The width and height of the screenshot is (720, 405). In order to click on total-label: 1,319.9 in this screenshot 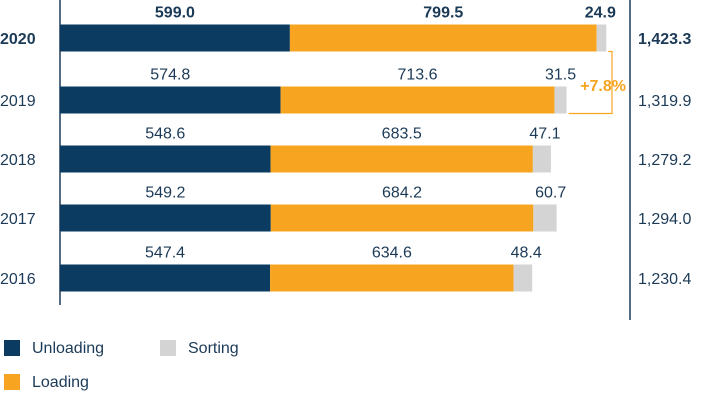, I will do `click(664, 101)`.